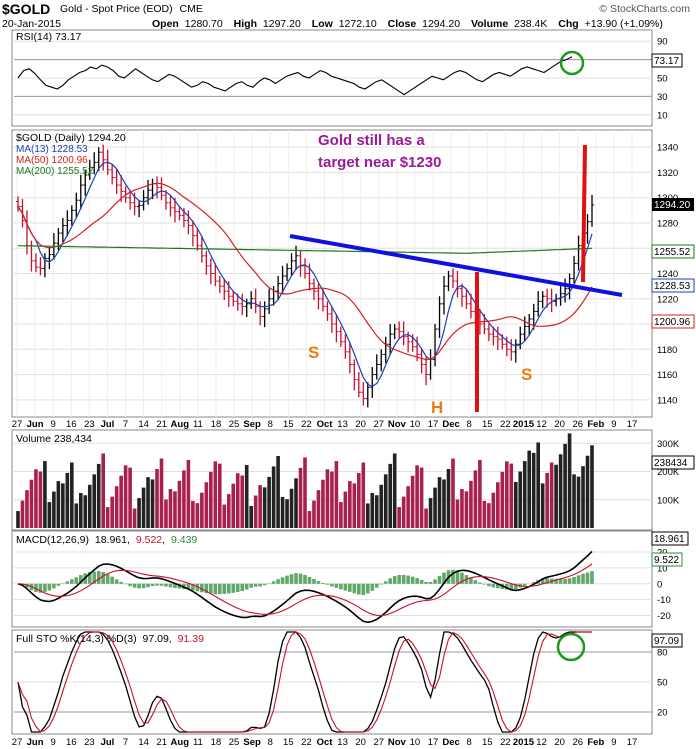 This screenshot has width=696, height=749. Describe the element at coordinates (304, 682) in the screenshot. I see `sto-d-line` at that location.